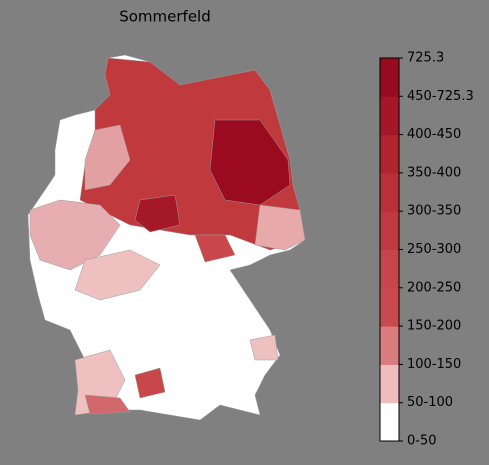 This screenshot has width=489, height=465. What do you see at coordinates (165, 17) in the screenshot?
I see `map-title: Sommerfeld` at bounding box center [165, 17].